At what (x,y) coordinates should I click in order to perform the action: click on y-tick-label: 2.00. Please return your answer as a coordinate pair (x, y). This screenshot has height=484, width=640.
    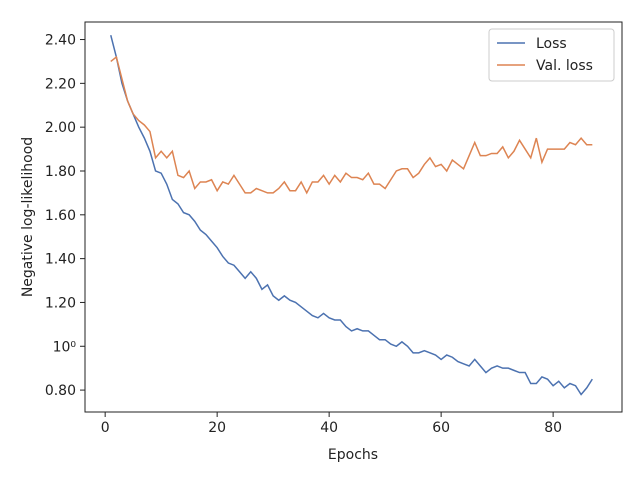
    Looking at the image, I should click on (60, 128).